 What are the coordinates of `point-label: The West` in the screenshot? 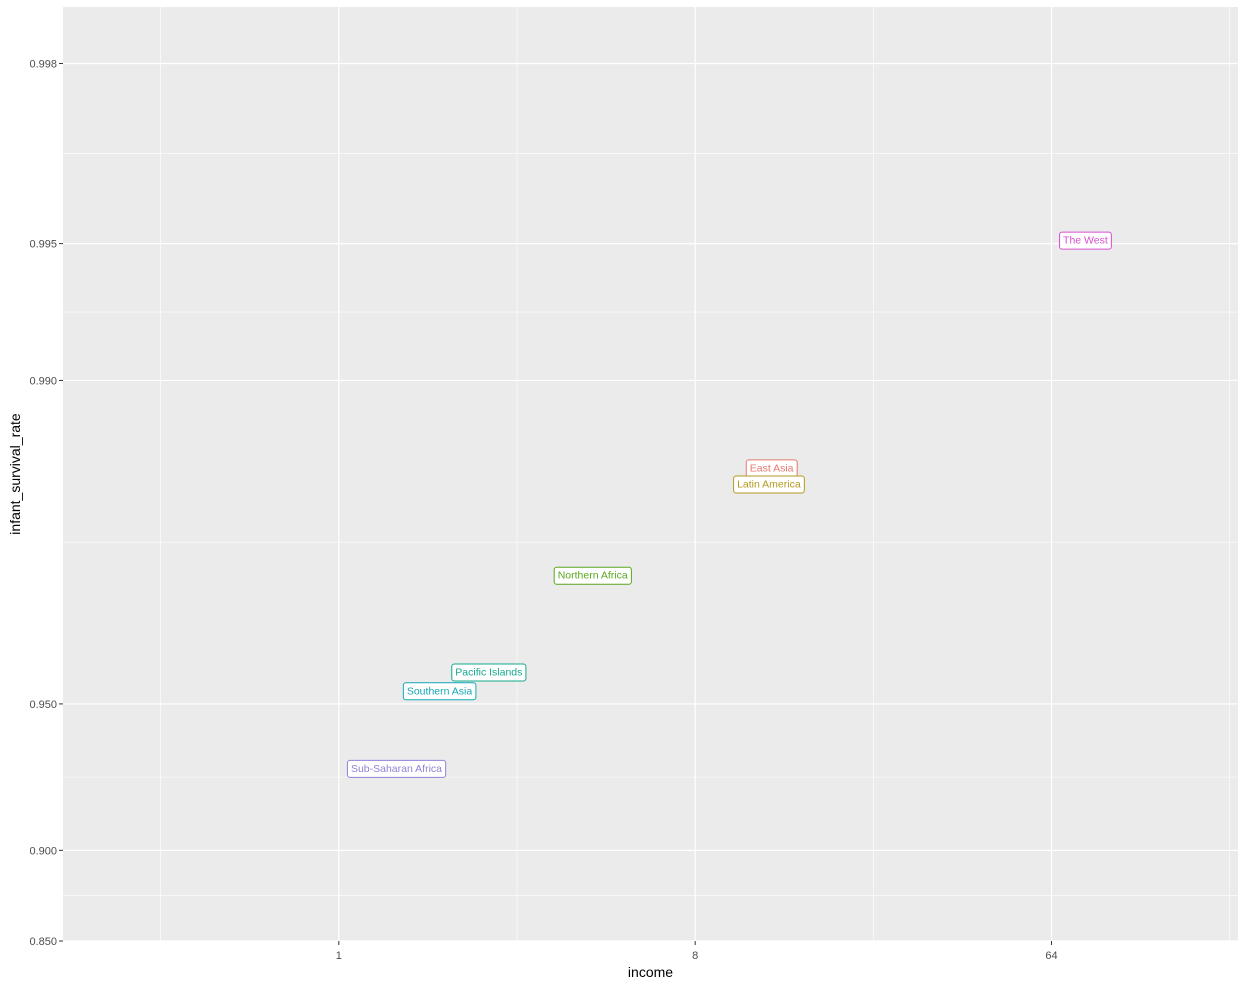 It's located at (1085, 240).